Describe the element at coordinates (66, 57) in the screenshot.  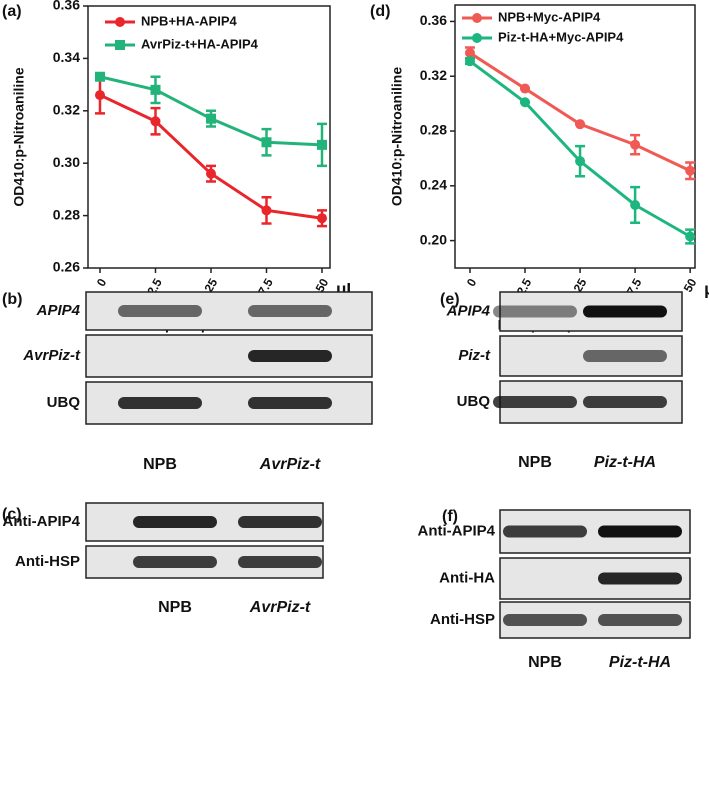
I see `y-tick-label: 0.34` at that location.